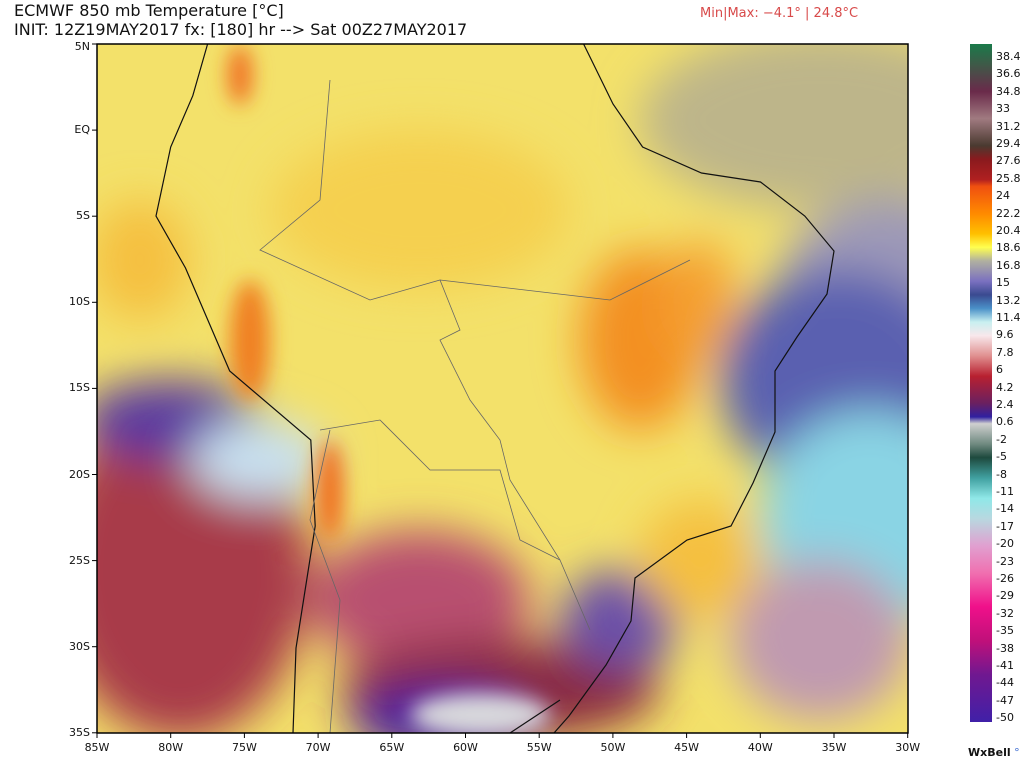 This screenshot has height=768, width=1024. Describe the element at coordinates (1001, 439) in the screenshot. I see `colorbar-label: -2` at that location.